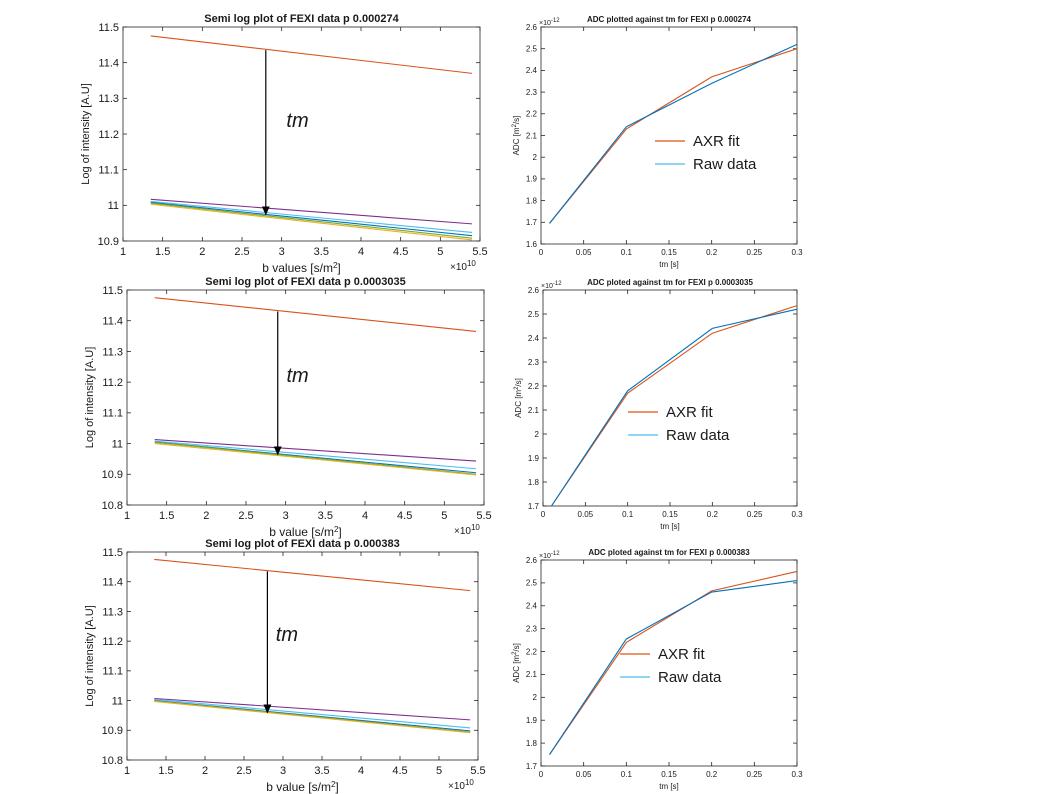  What do you see at coordinates (112, 291) in the screenshot?
I see `y-tick-label: 11.5` at bounding box center [112, 291].